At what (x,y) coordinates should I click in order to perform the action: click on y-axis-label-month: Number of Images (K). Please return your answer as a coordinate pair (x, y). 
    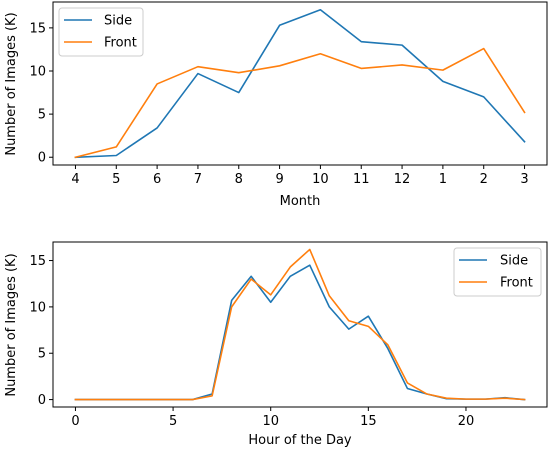
    Looking at the image, I should click on (11, 83).